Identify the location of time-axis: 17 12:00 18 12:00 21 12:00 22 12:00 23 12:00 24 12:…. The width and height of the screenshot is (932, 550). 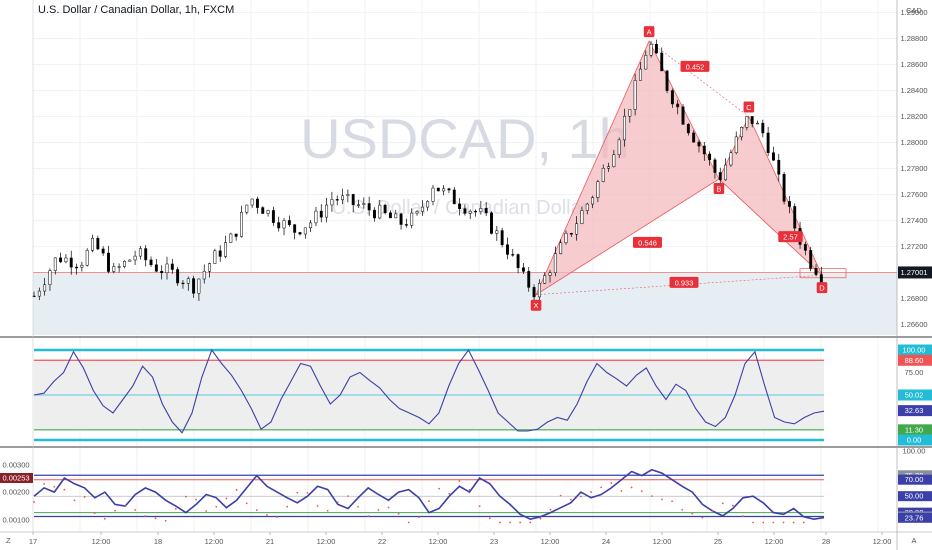
(460, 539).